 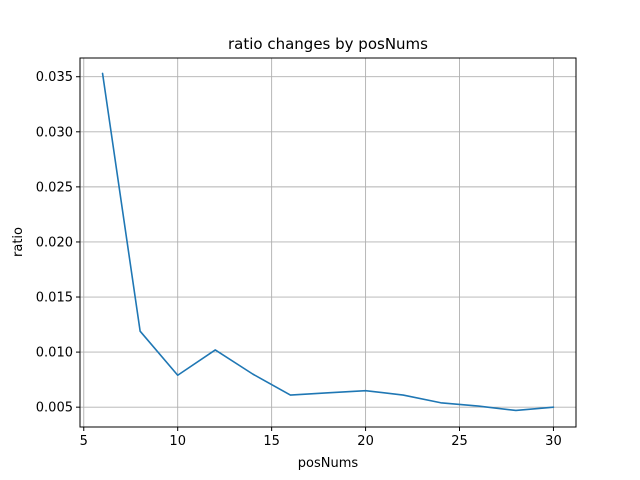 I want to click on x-axis-label: posNums, so click(x=328, y=463).